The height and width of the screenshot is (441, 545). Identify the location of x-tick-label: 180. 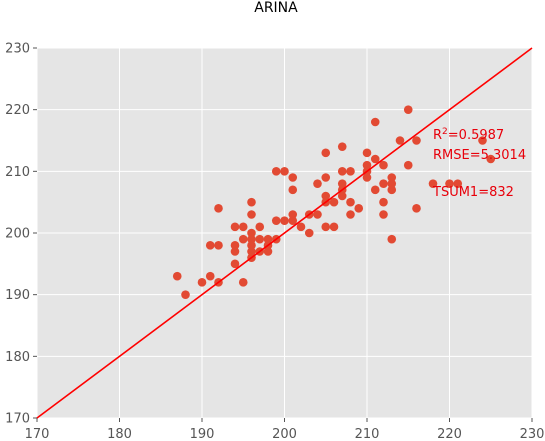
(119, 434).